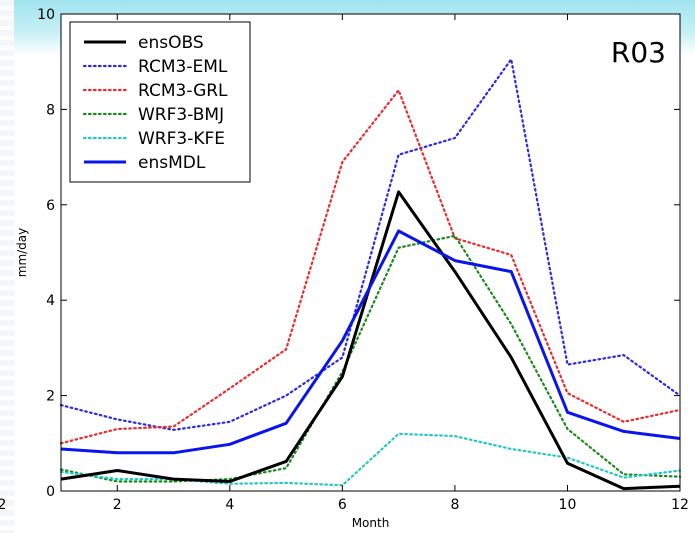 The height and width of the screenshot is (533, 695). What do you see at coordinates (22, 253) in the screenshot?
I see `y-axis-title: mm/day` at bounding box center [22, 253].